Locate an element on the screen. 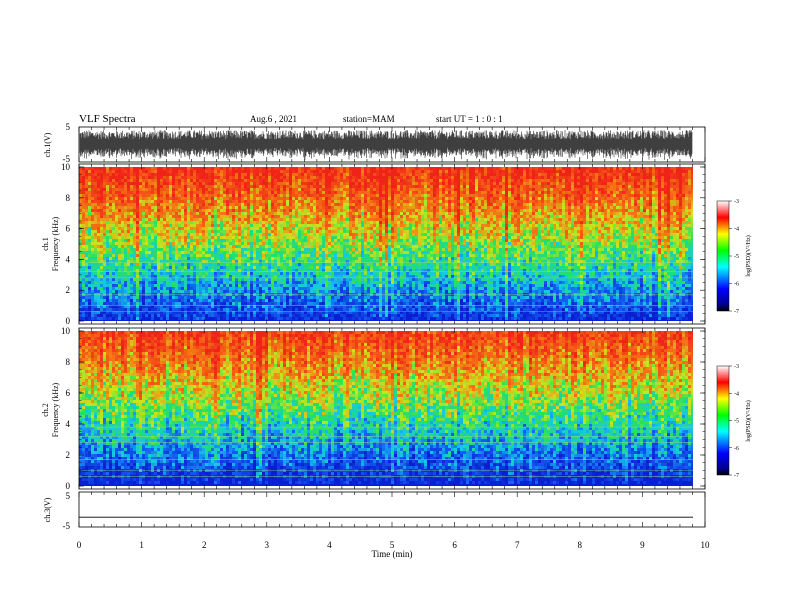 The height and width of the screenshot is (612, 792). ch1-ytick-top: 5 is located at coordinates (68, 127).